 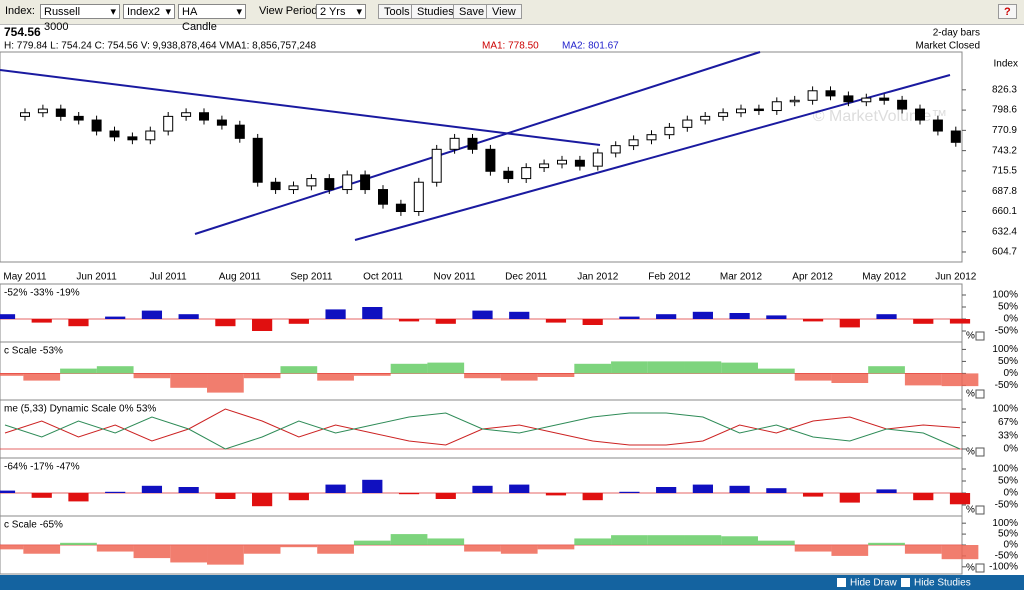 I want to click on button: View, so click(x=504, y=11).